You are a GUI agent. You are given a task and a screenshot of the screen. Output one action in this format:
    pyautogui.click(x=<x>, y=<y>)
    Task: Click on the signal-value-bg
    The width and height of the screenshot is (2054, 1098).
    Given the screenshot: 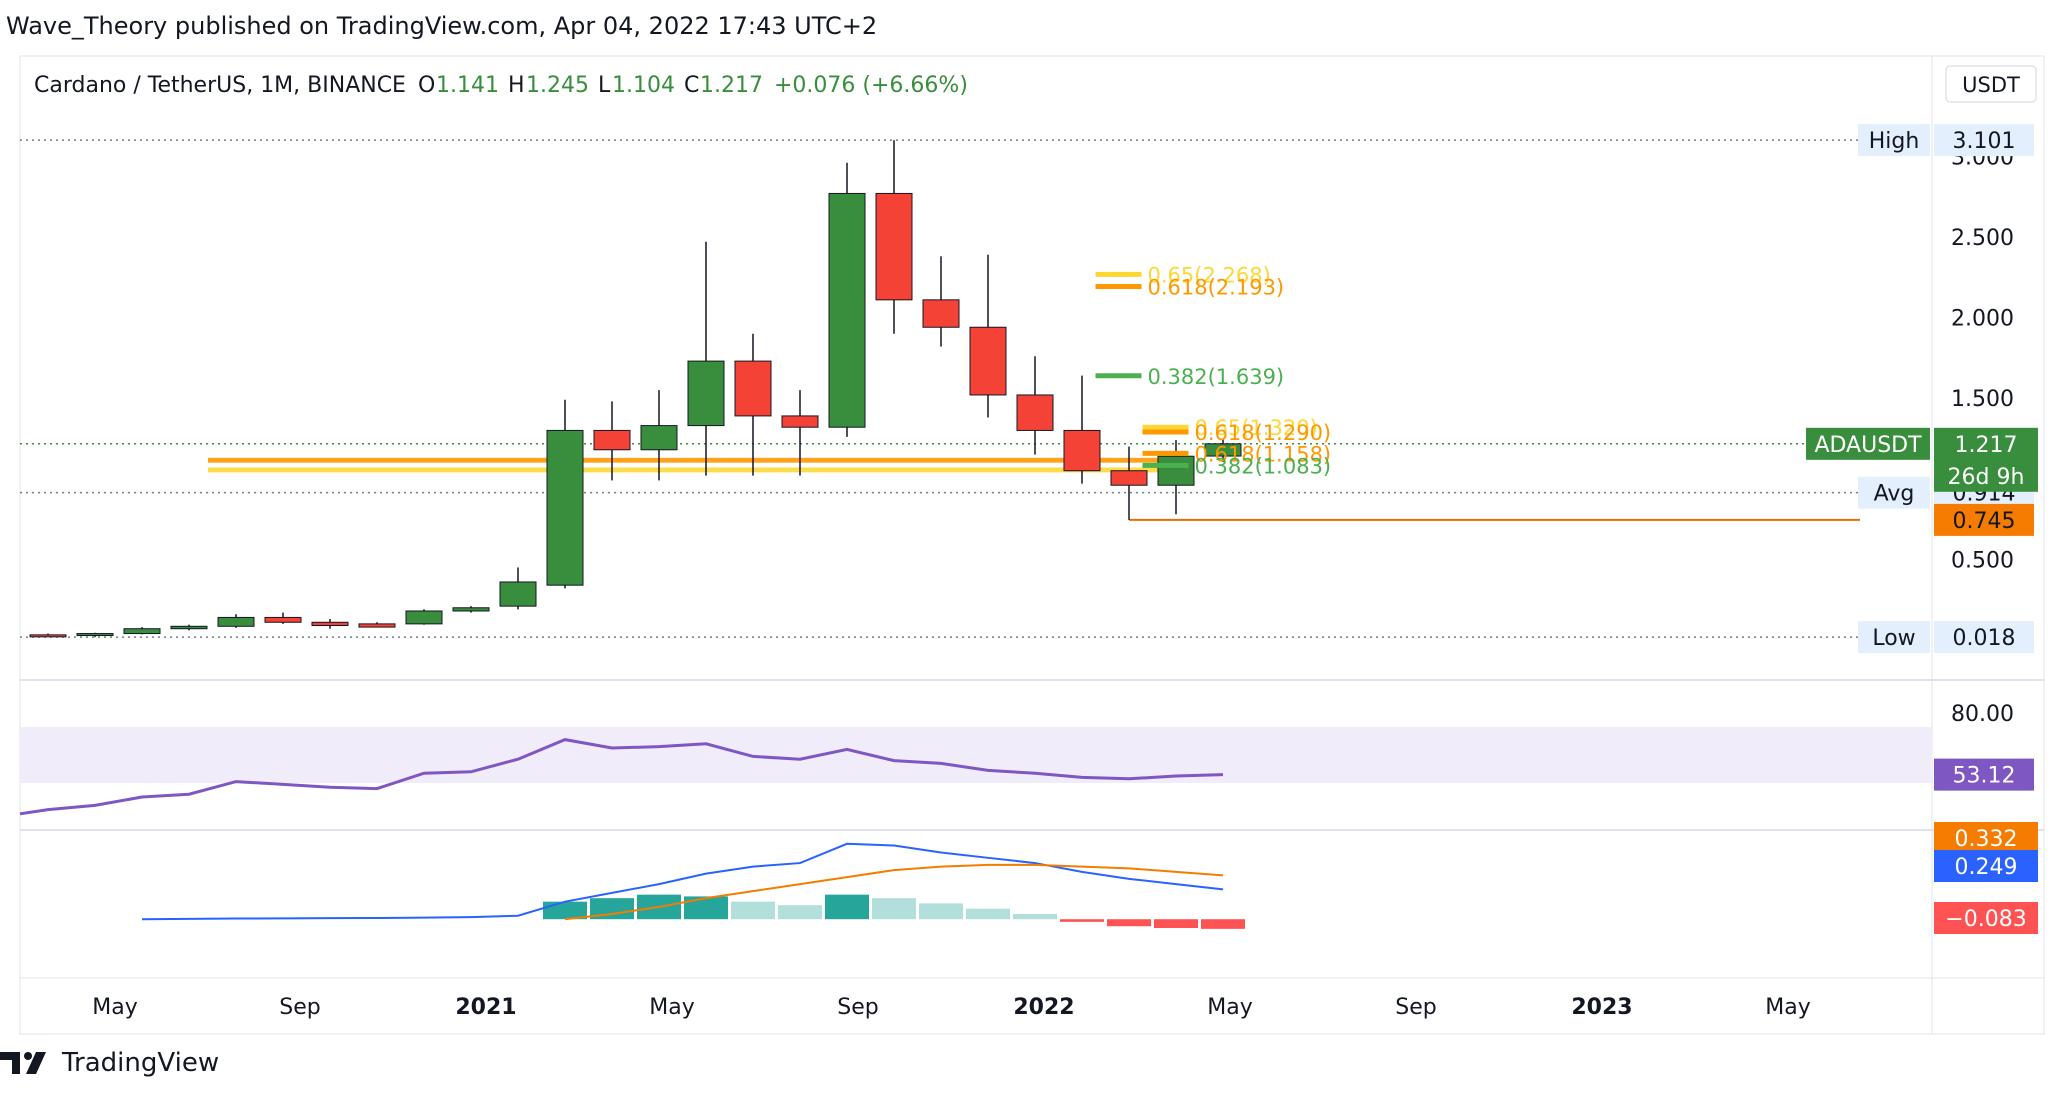 What is the action you would take?
    pyautogui.click(x=1986, y=838)
    